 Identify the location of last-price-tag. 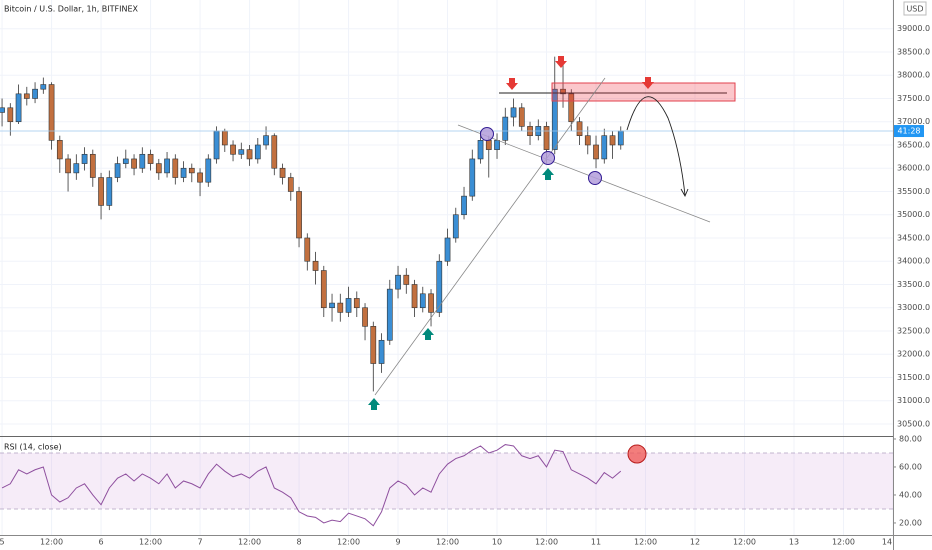
(909, 131).